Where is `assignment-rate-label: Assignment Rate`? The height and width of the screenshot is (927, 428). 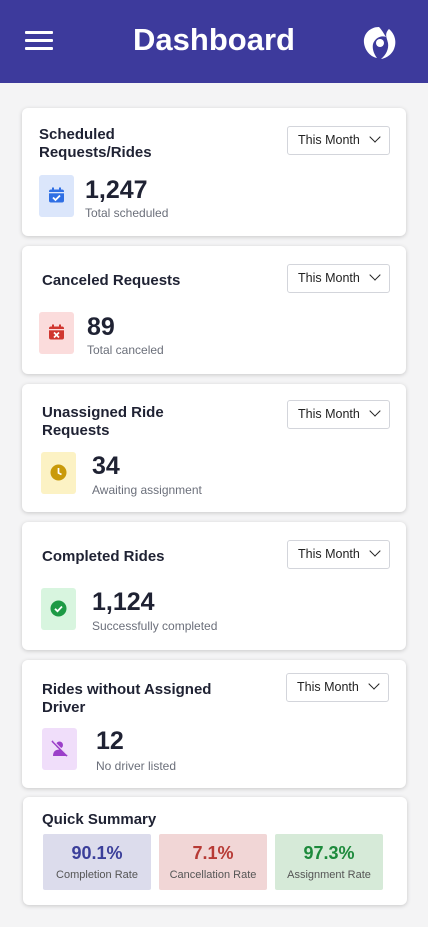
assignment-rate-label: Assignment Rate is located at coordinates (329, 875).